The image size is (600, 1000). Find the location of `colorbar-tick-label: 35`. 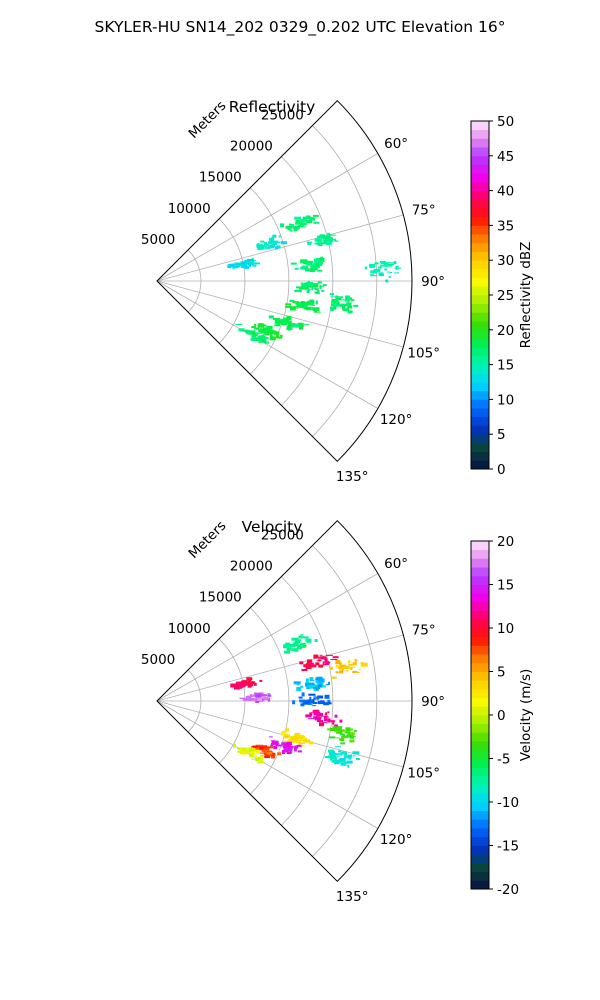

colorbar-tick-label: 35 is located at coordinates (505, 226).